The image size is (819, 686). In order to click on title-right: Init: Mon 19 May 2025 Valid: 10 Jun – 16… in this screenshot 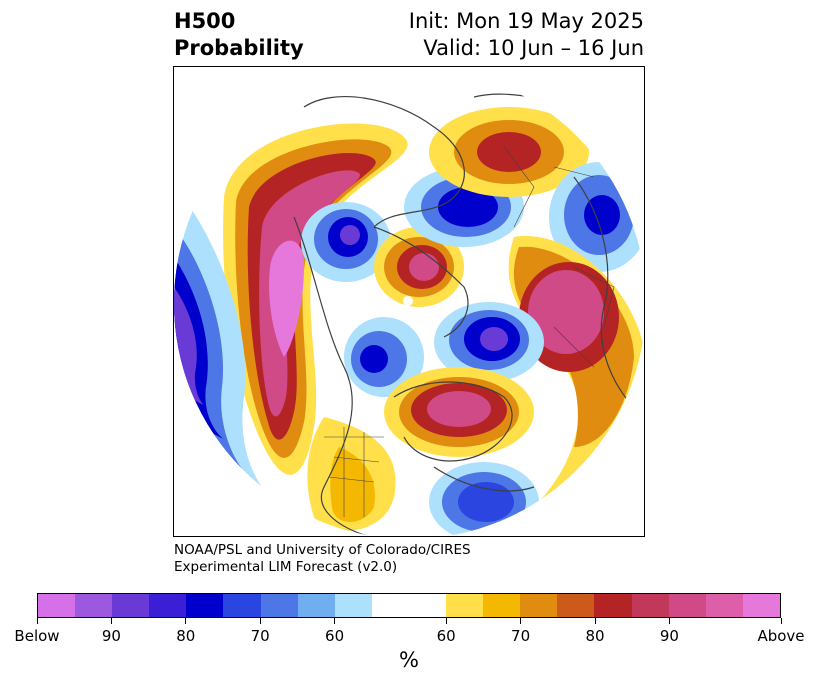, I will do `click(526, 35)`.